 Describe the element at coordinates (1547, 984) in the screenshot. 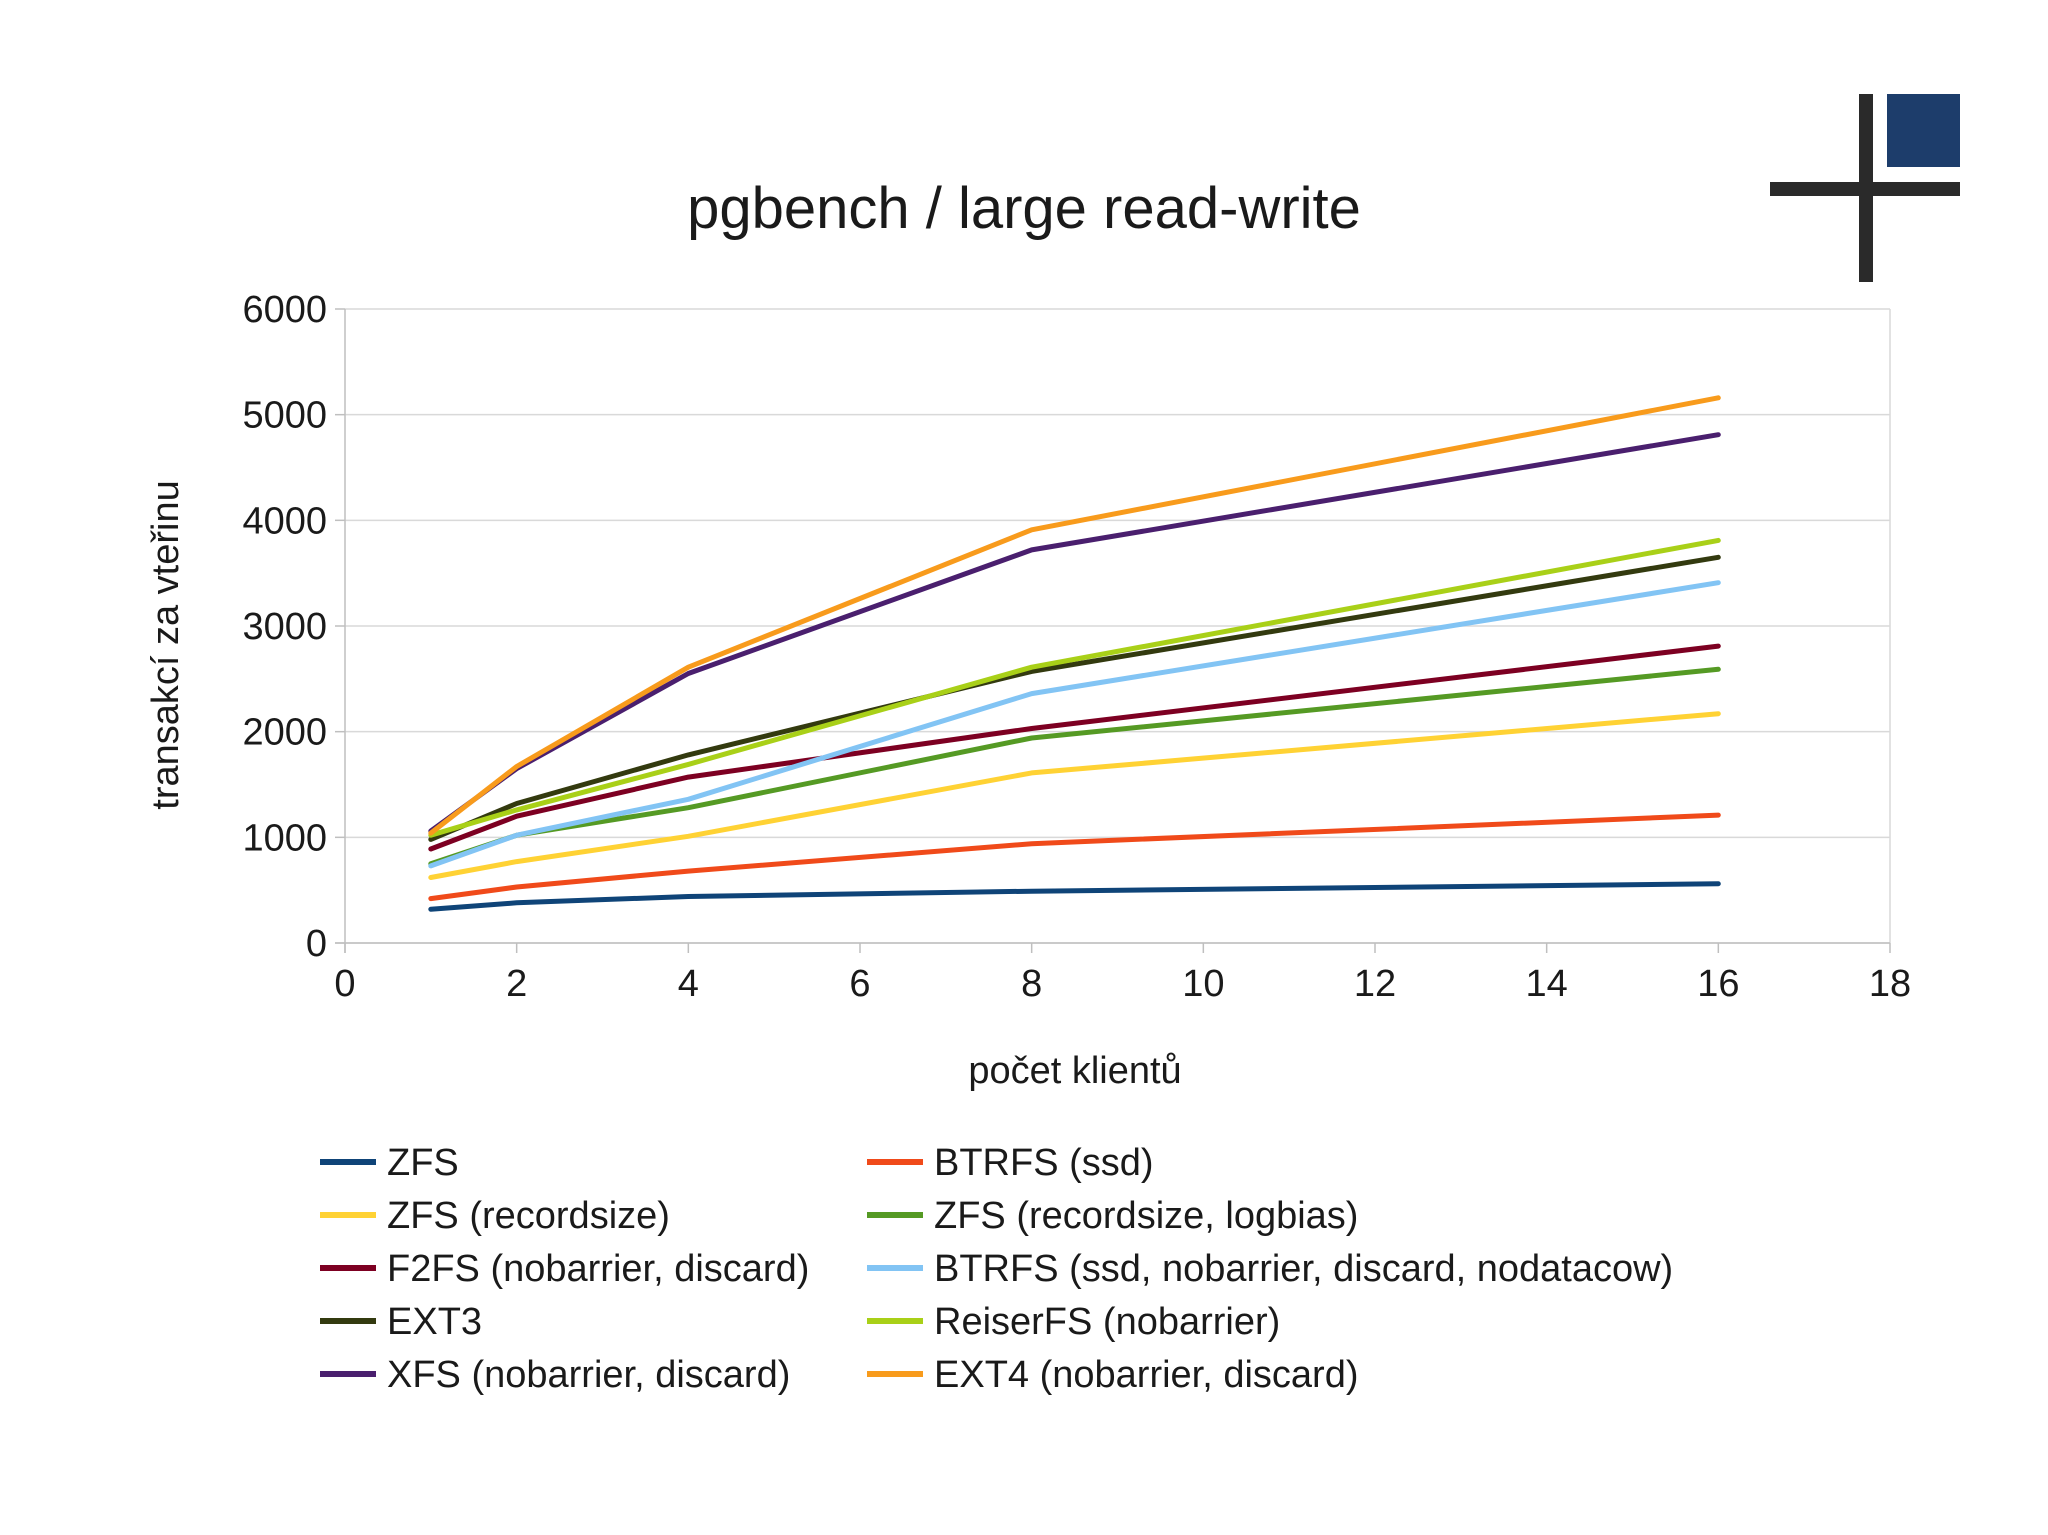

I see `x-tick-label: 14` at that location.